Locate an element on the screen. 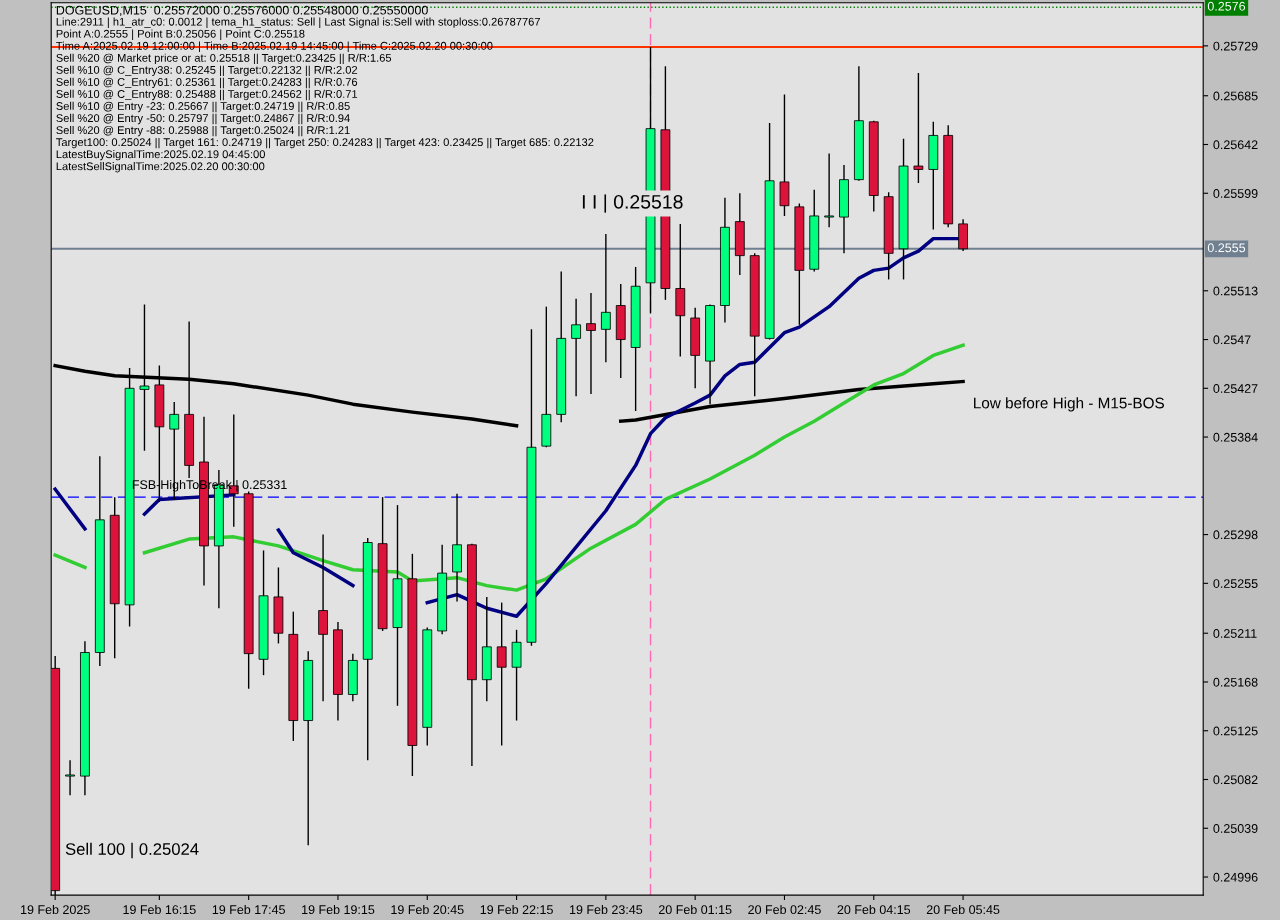  y-tick-label: 0.25384 is located at coordinates (1235, 437).